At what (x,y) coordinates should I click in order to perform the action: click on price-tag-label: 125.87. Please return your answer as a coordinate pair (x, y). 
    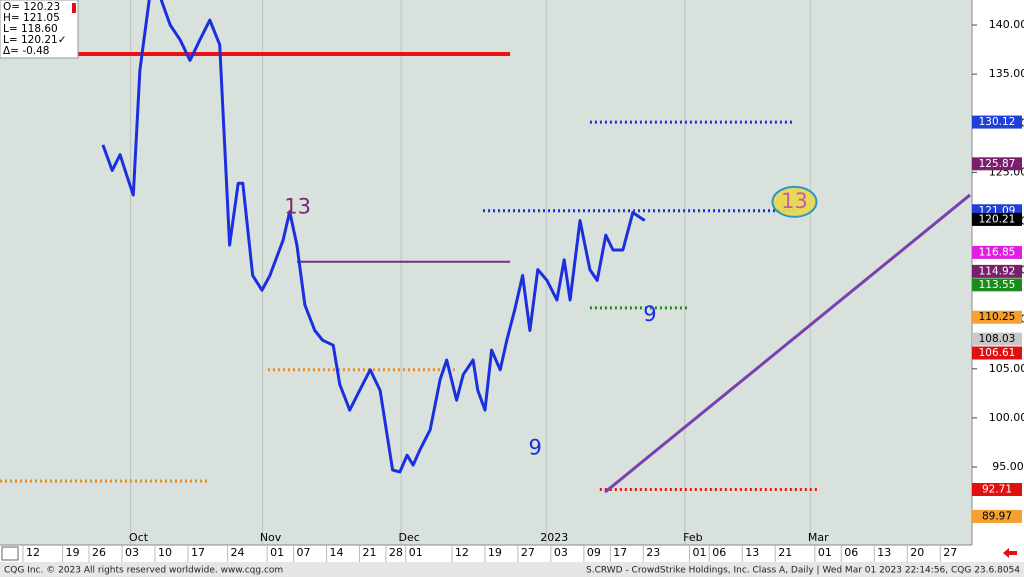
    Looking at the image, I should click on (997, 164).